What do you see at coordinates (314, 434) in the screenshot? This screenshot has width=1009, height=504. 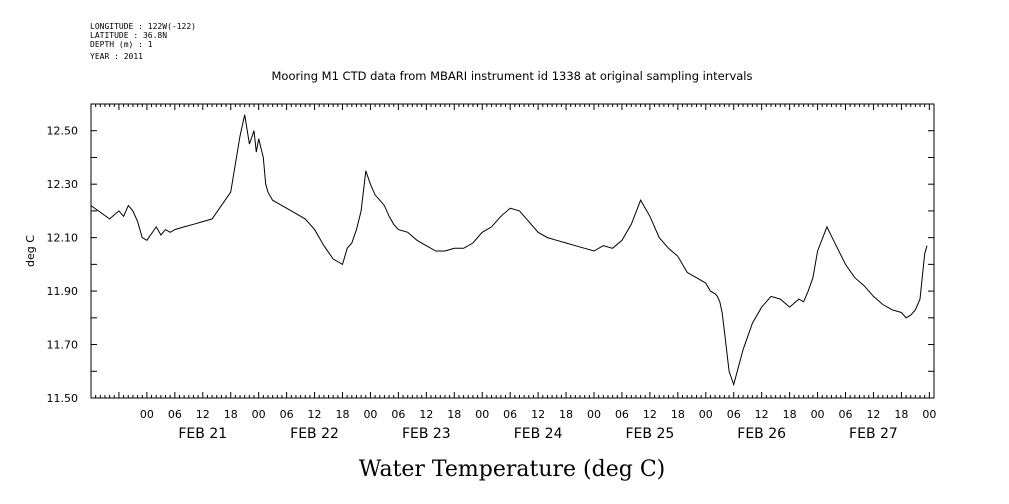 I see `day-label: FEB 22` at bounding box center [314, 434].